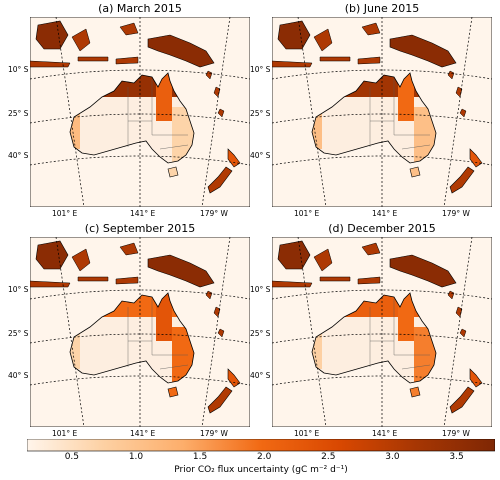 This screenshot has height=480, width=500. What do you see at coordinates (382, 8) in the screenshot?
I see `panel-title: (b) June 2015` at bounding box center [382, 8].